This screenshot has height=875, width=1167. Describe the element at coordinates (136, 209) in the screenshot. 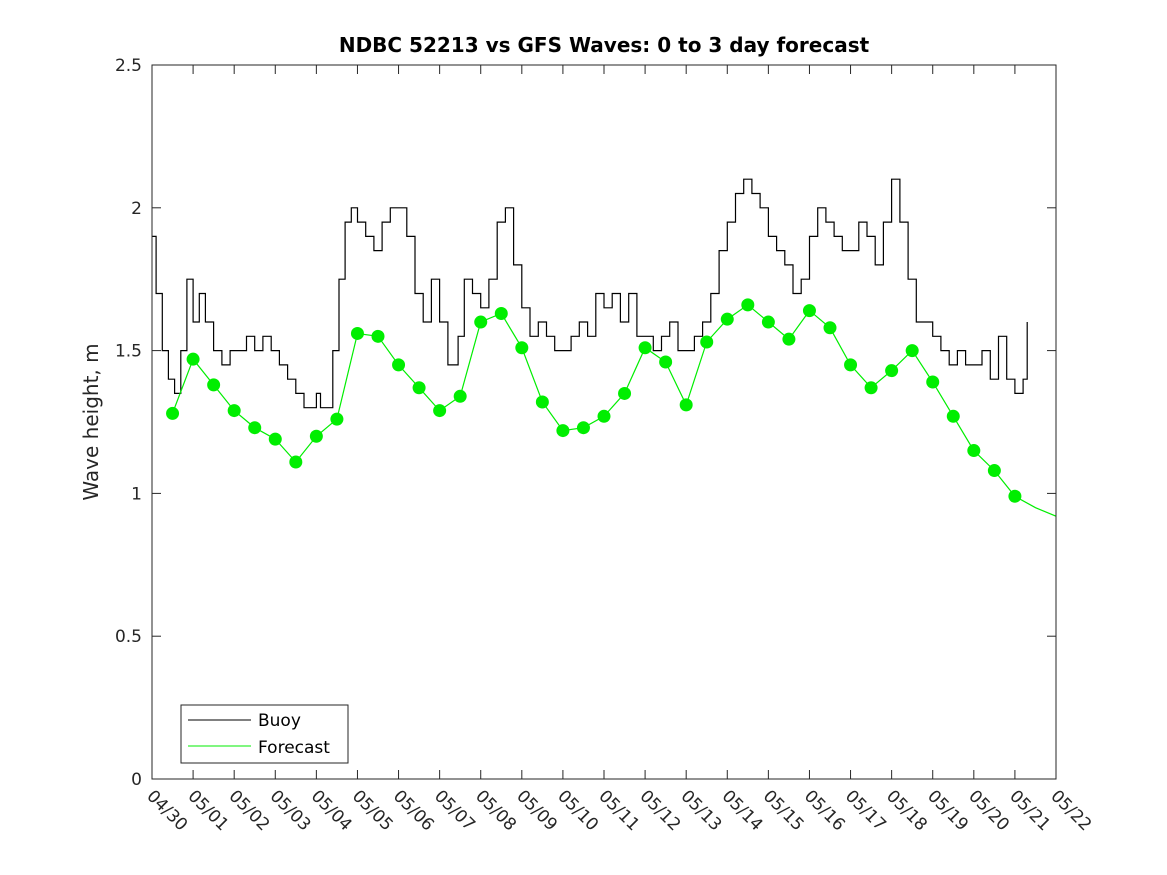

I see `y-tick-label: 2` at that location.